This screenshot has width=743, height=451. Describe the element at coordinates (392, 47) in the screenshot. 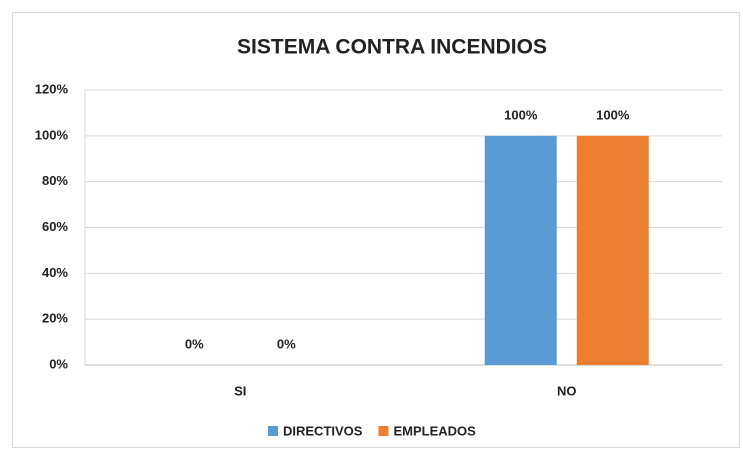

I see `chart-title: SISTEMA CONTRA INCENDIOS` at that location.